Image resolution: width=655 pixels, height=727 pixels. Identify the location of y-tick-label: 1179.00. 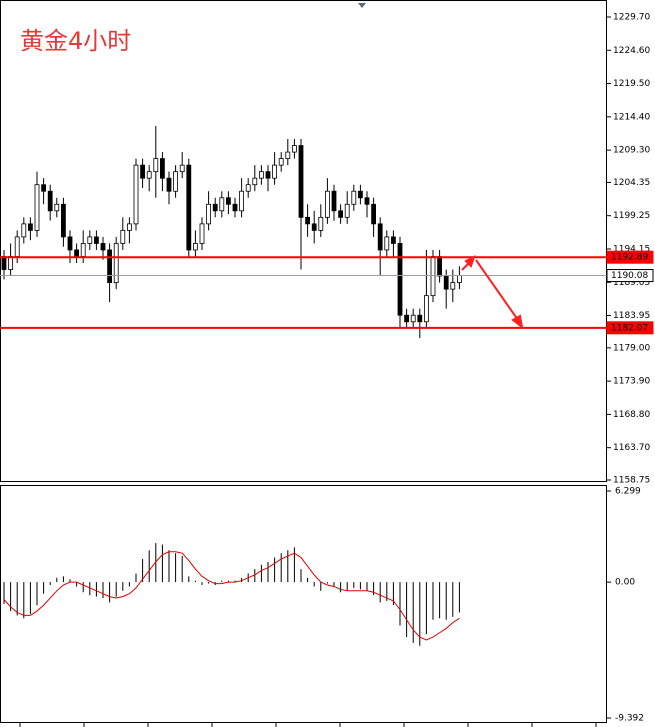
(631, 348).